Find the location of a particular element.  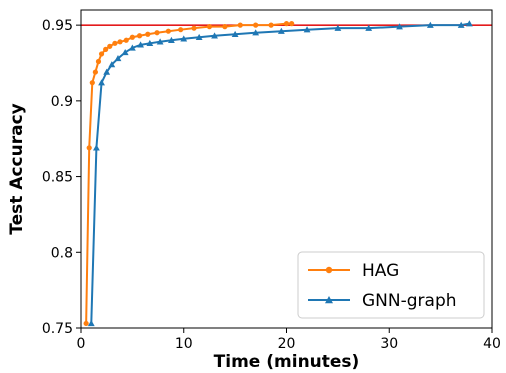

legend-entry: HAG is located at coordinates (353, 271).